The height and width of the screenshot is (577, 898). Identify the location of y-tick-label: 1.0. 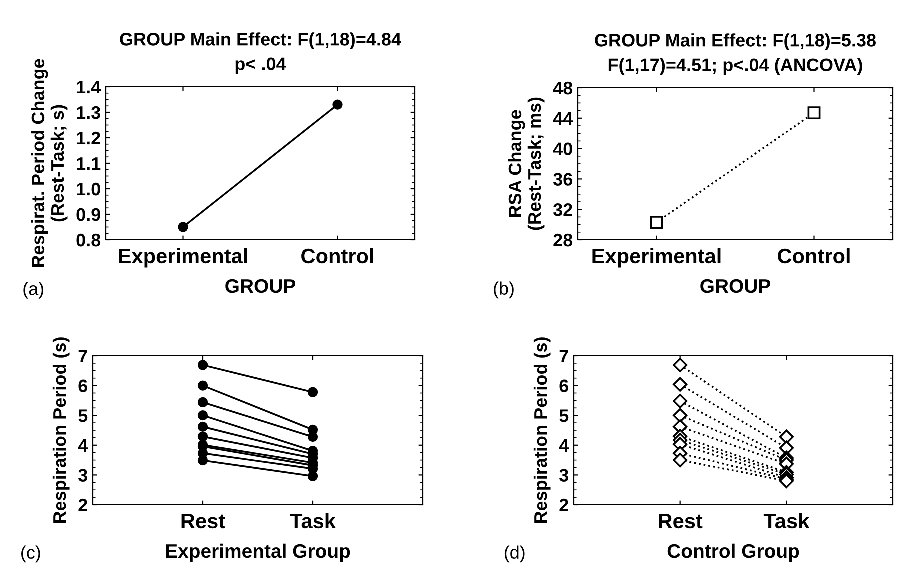
(88, 189).